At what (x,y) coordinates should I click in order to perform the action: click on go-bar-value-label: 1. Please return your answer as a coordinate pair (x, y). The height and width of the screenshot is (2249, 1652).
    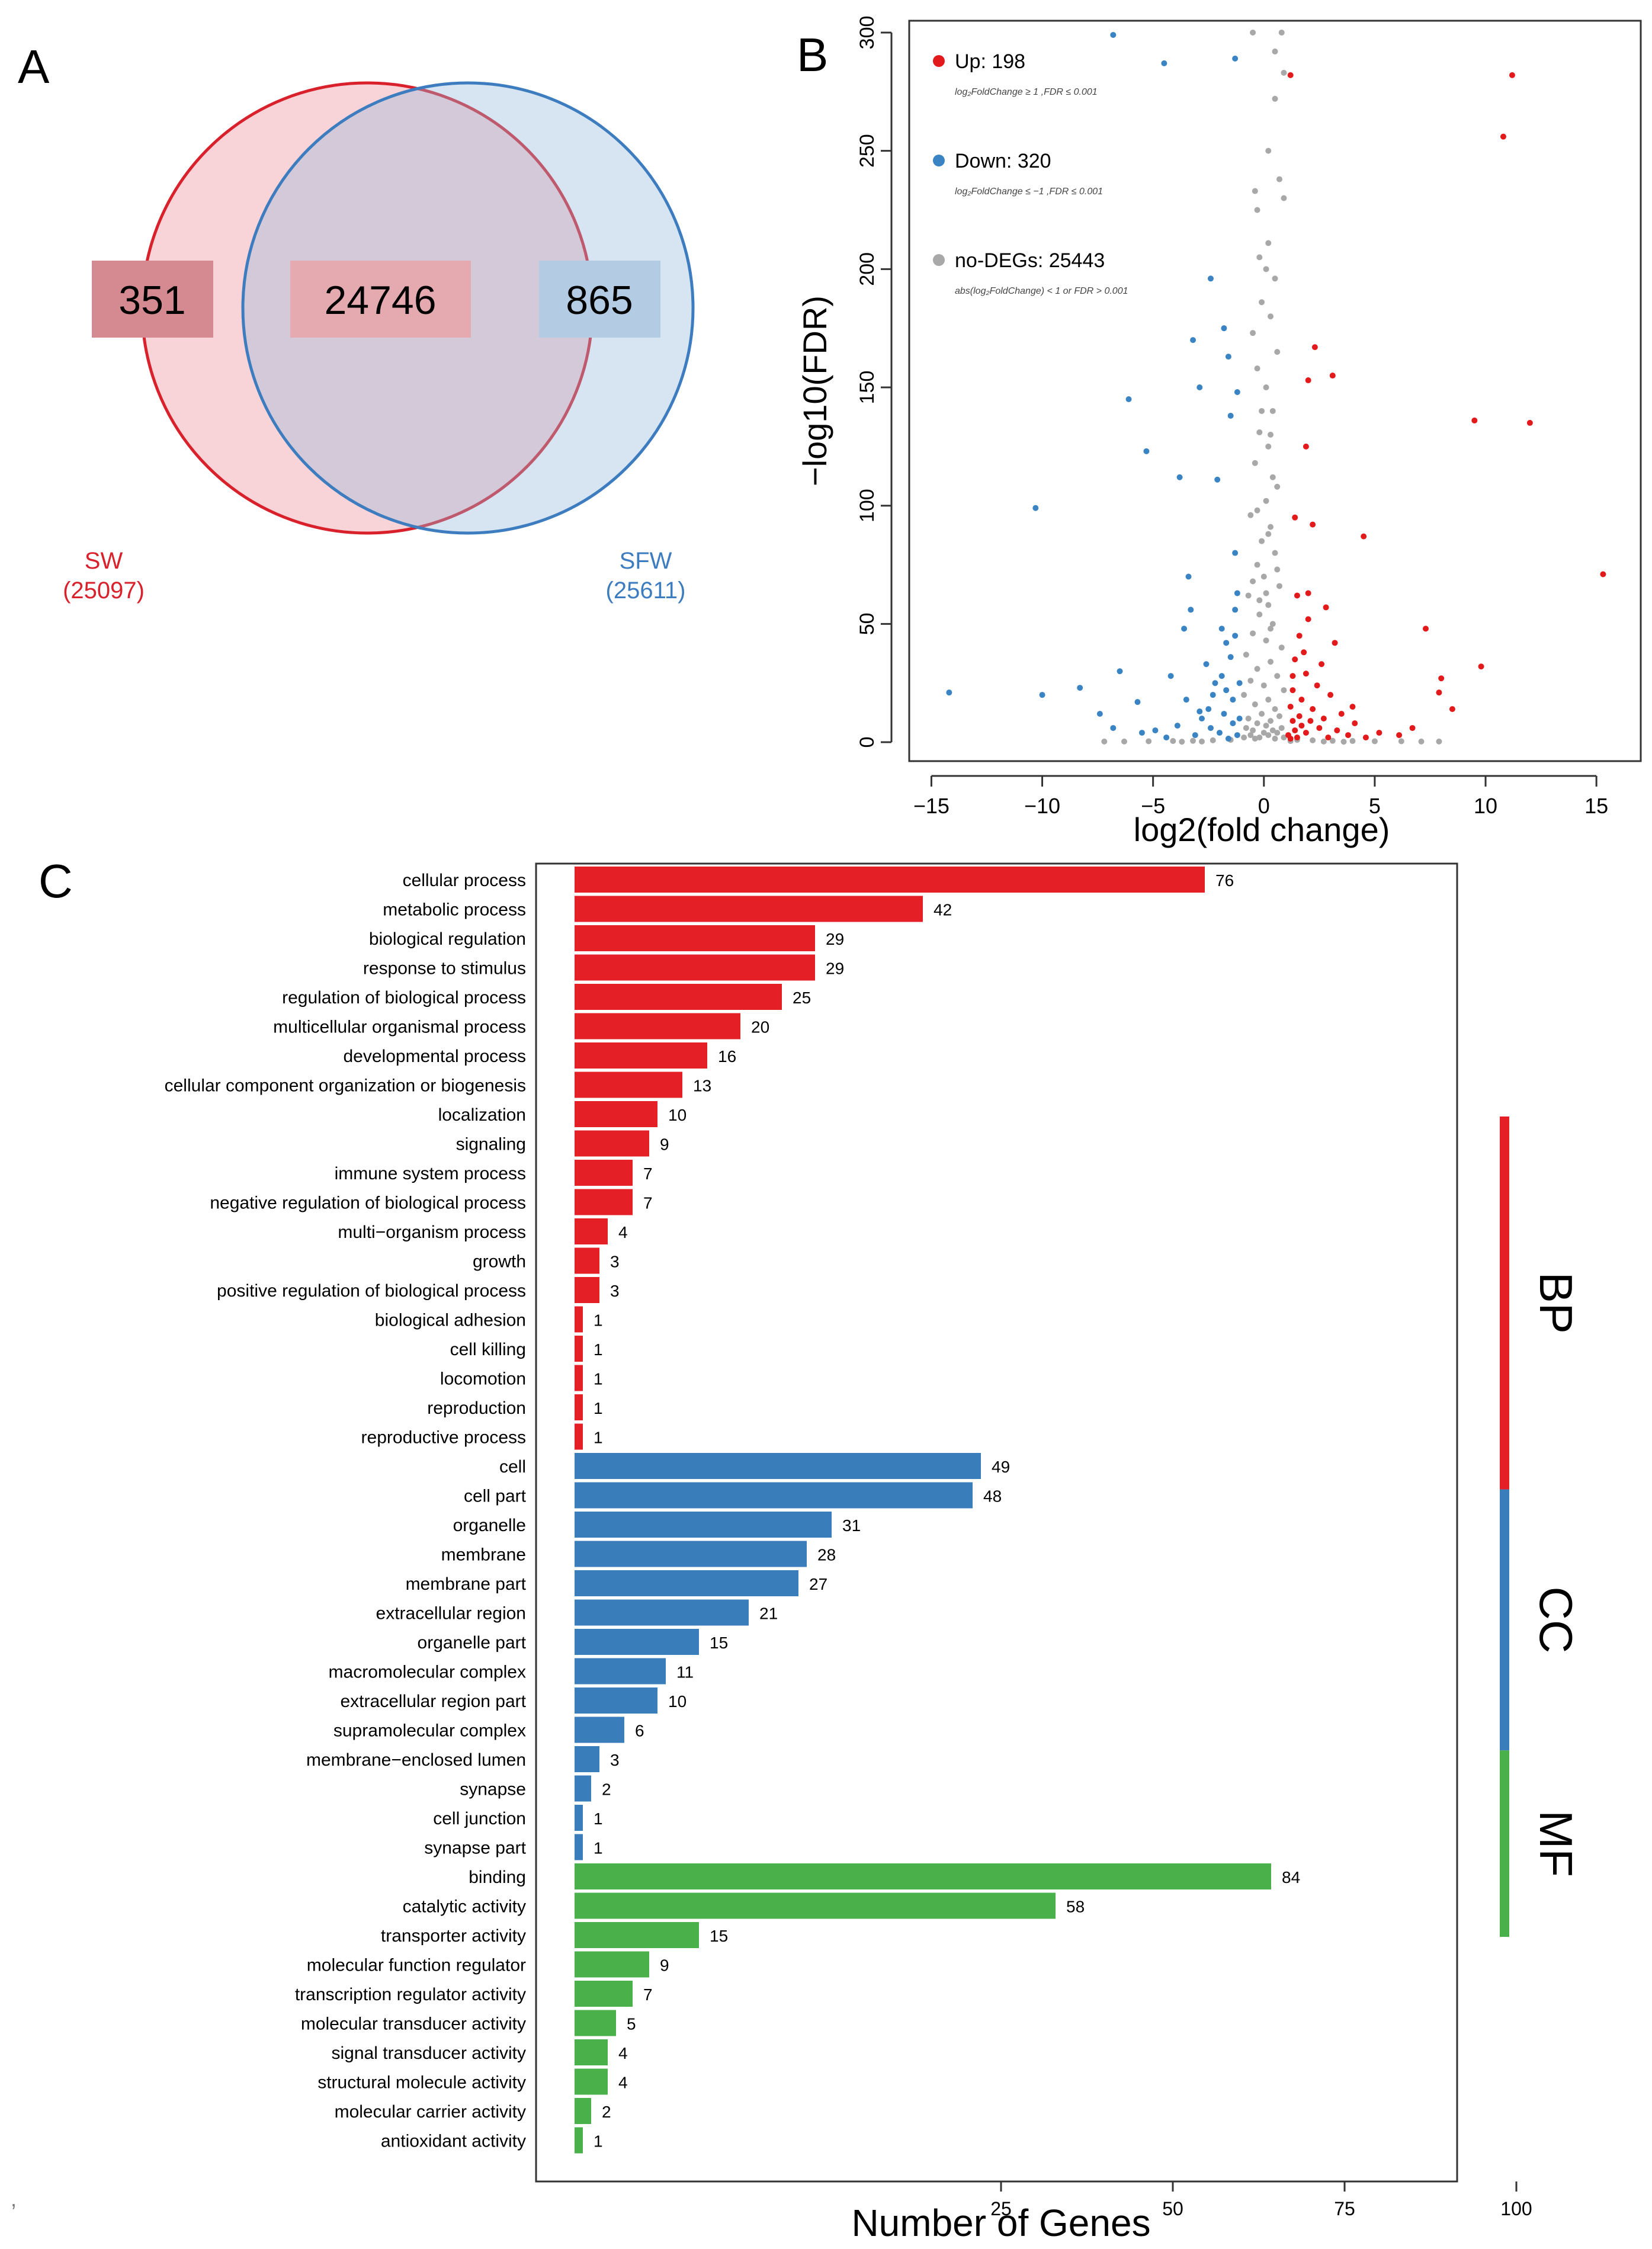
    Looking at the image, I should click on (598, 1379).